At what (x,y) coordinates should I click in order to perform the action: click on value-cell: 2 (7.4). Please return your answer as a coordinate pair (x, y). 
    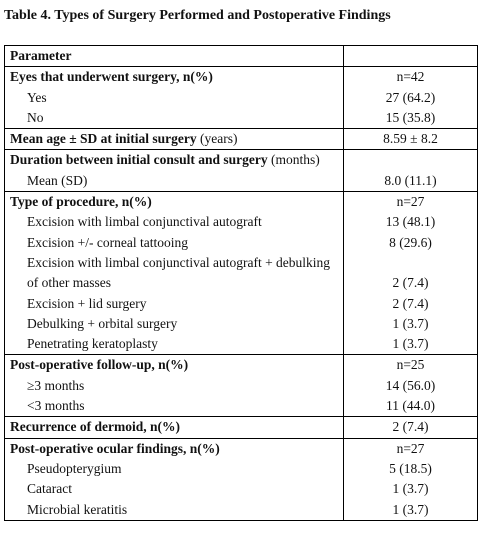
    Looking at the image, I should click on (411, 427).